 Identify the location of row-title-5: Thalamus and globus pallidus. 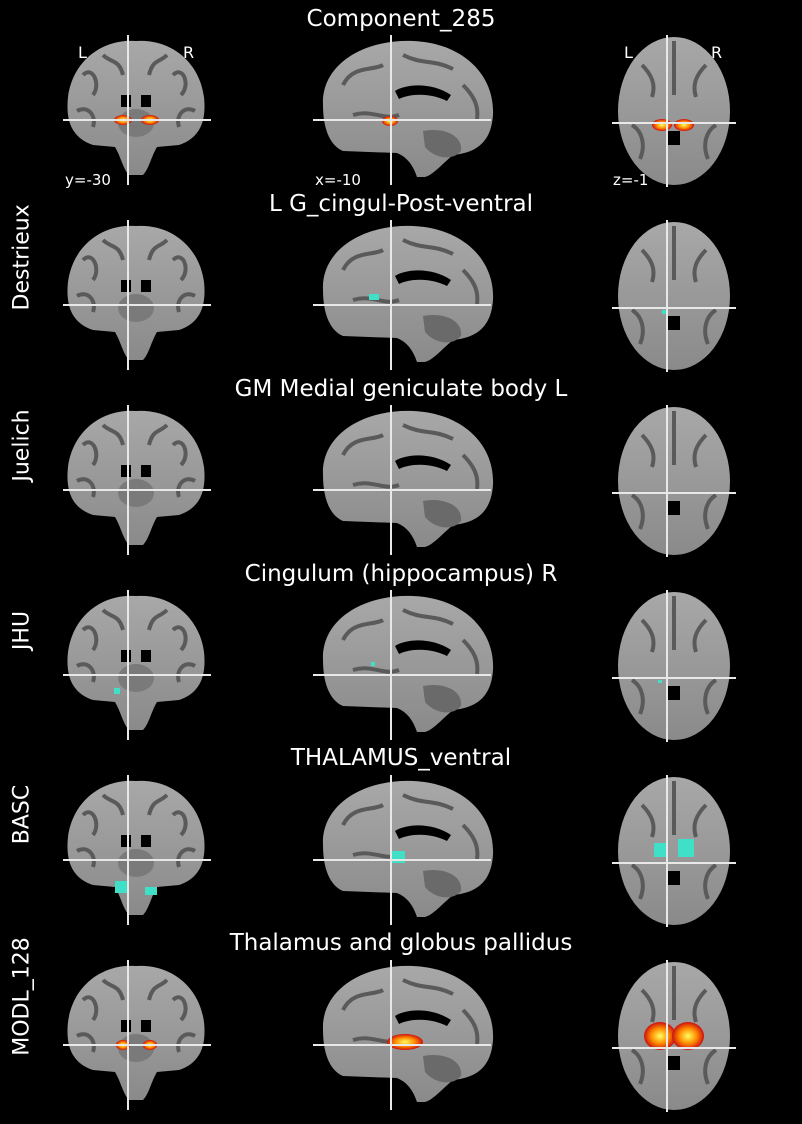
(401, 943).